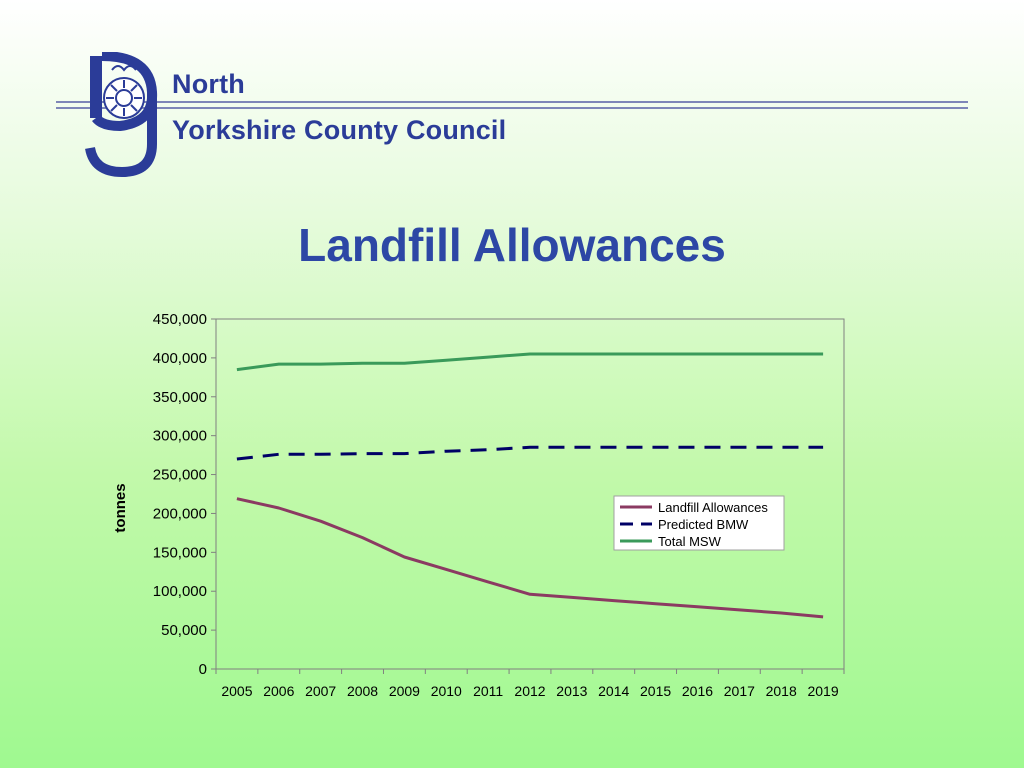 This screenshot has height=768, width=1024. I want to click on y-axis-label: tonnes, so click(120, 507).